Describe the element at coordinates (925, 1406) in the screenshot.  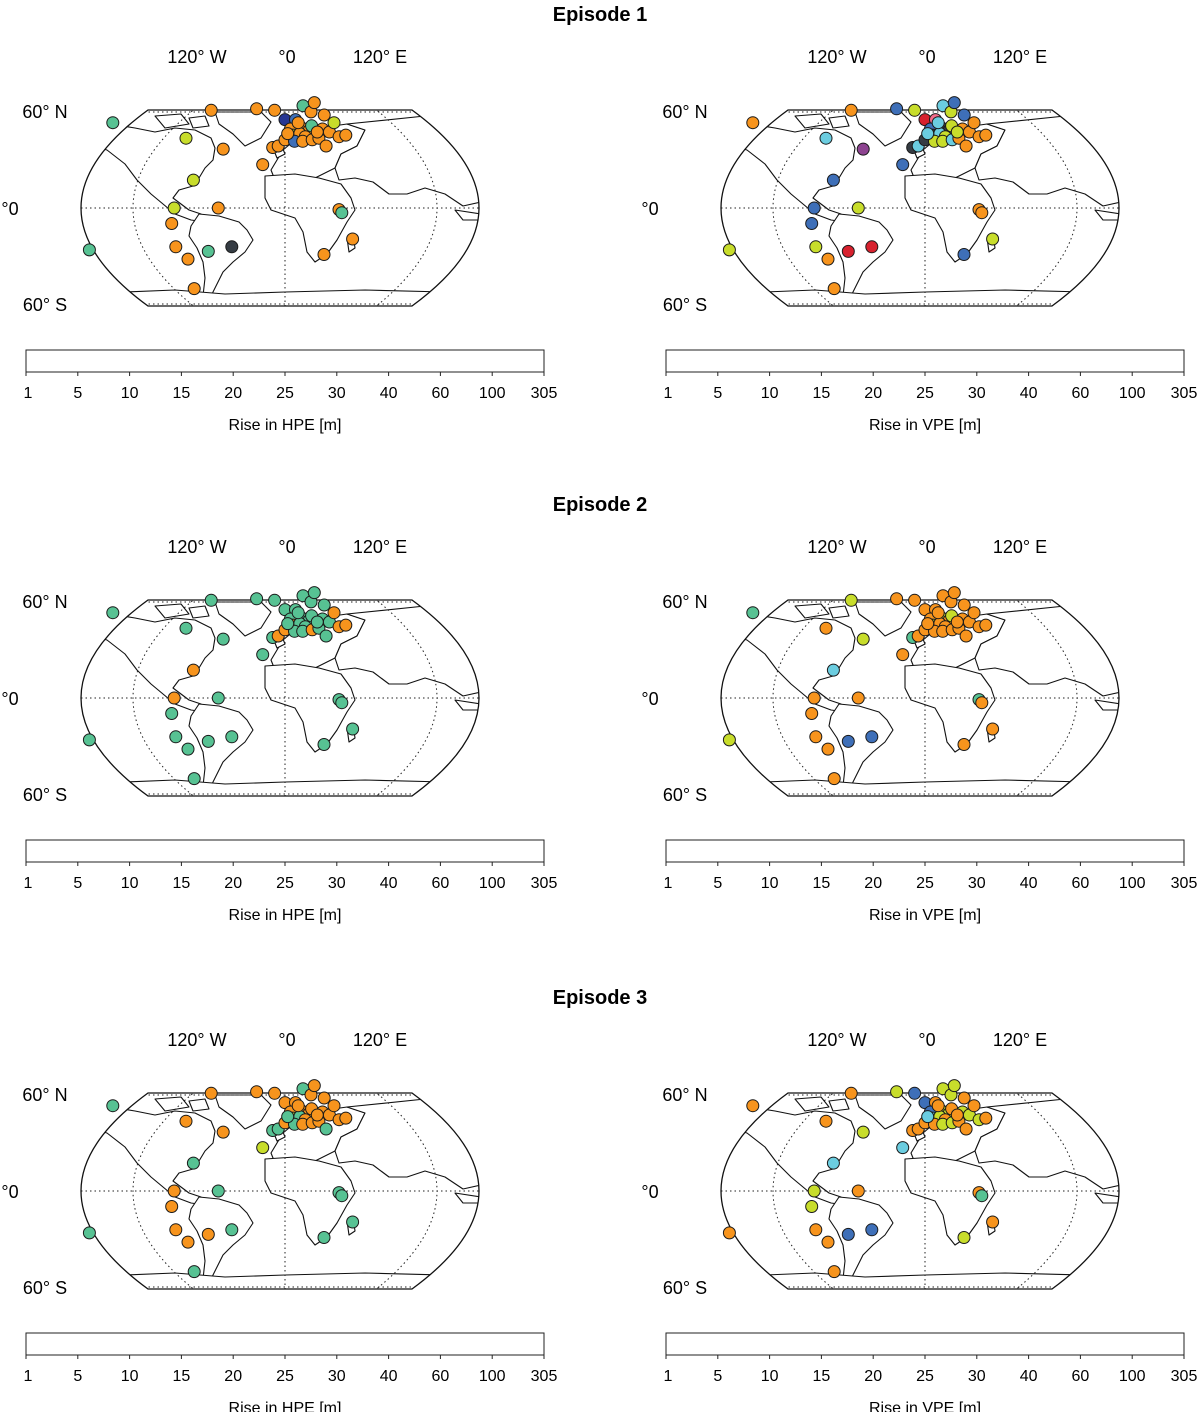
I see `vpe-colorbar-title: Rise in VPE [m]` at that location.